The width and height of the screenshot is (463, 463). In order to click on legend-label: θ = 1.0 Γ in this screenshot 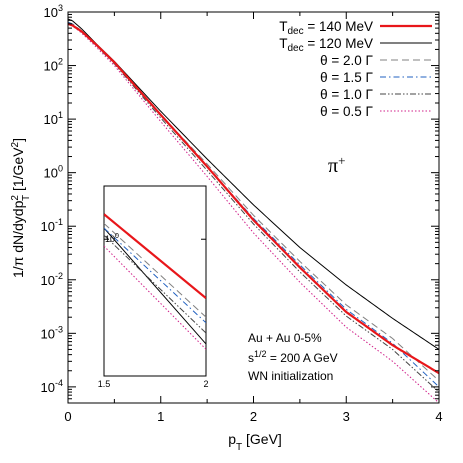, I will do `click(346, 94)`.